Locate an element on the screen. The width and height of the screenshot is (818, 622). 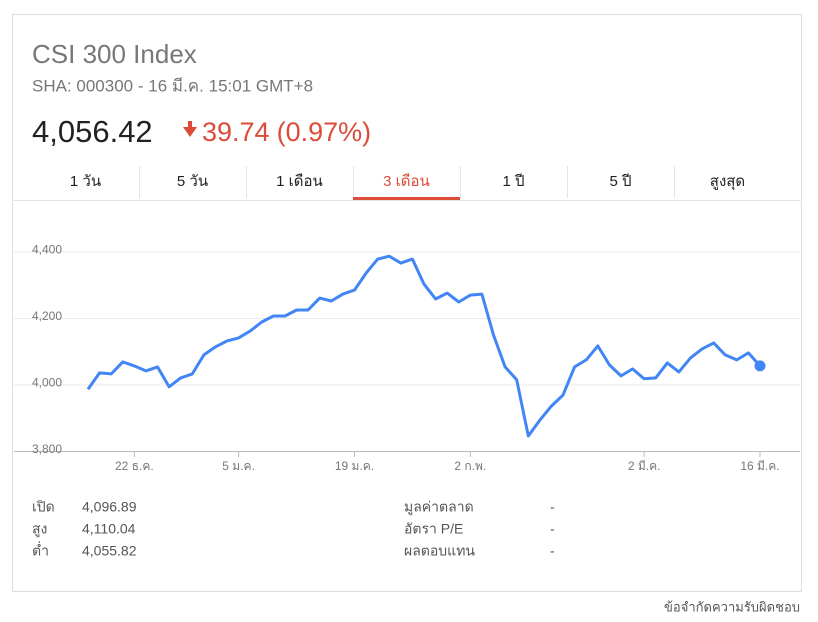
stat-label: สูง is located at coordinates (39, 529).